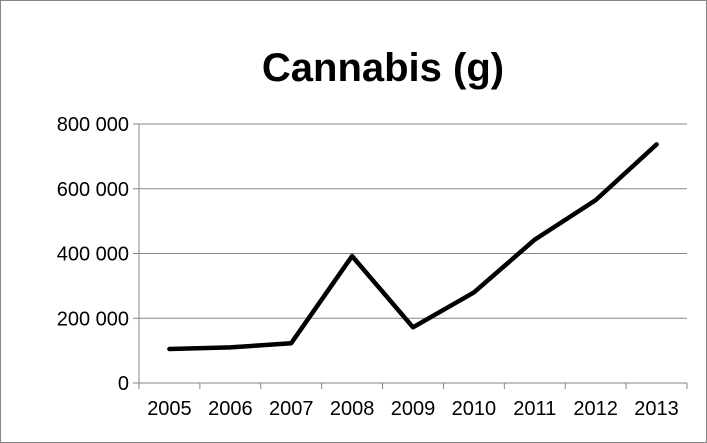 Image resolution: width=707 pixels, height=443 pixels. I want to click on x-tick-label-2012: 2012, so click(595, 409).